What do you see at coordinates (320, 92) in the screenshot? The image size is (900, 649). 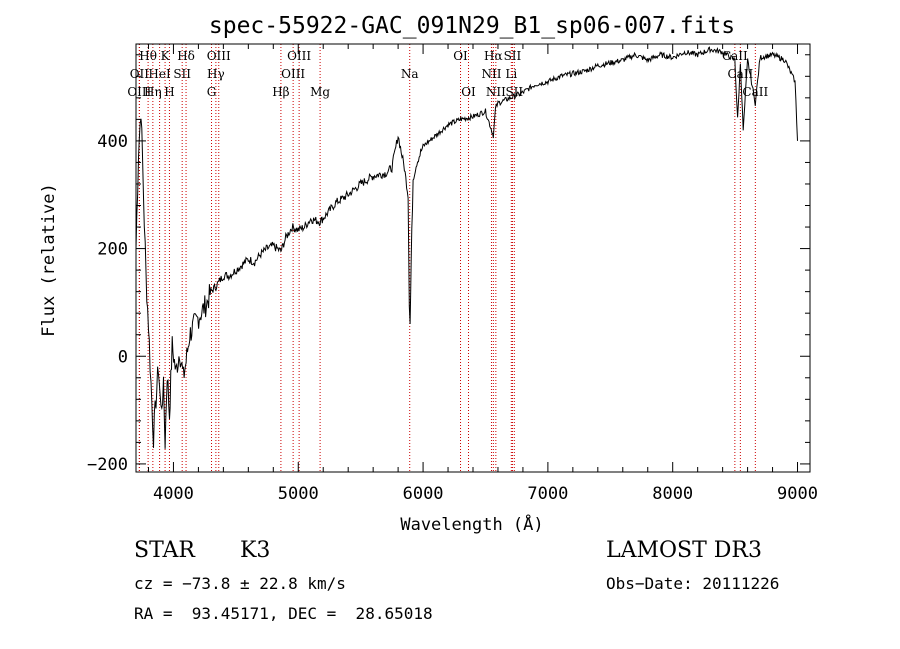 I see `line-marker-label: Mg` at bounding box center [320, 92].